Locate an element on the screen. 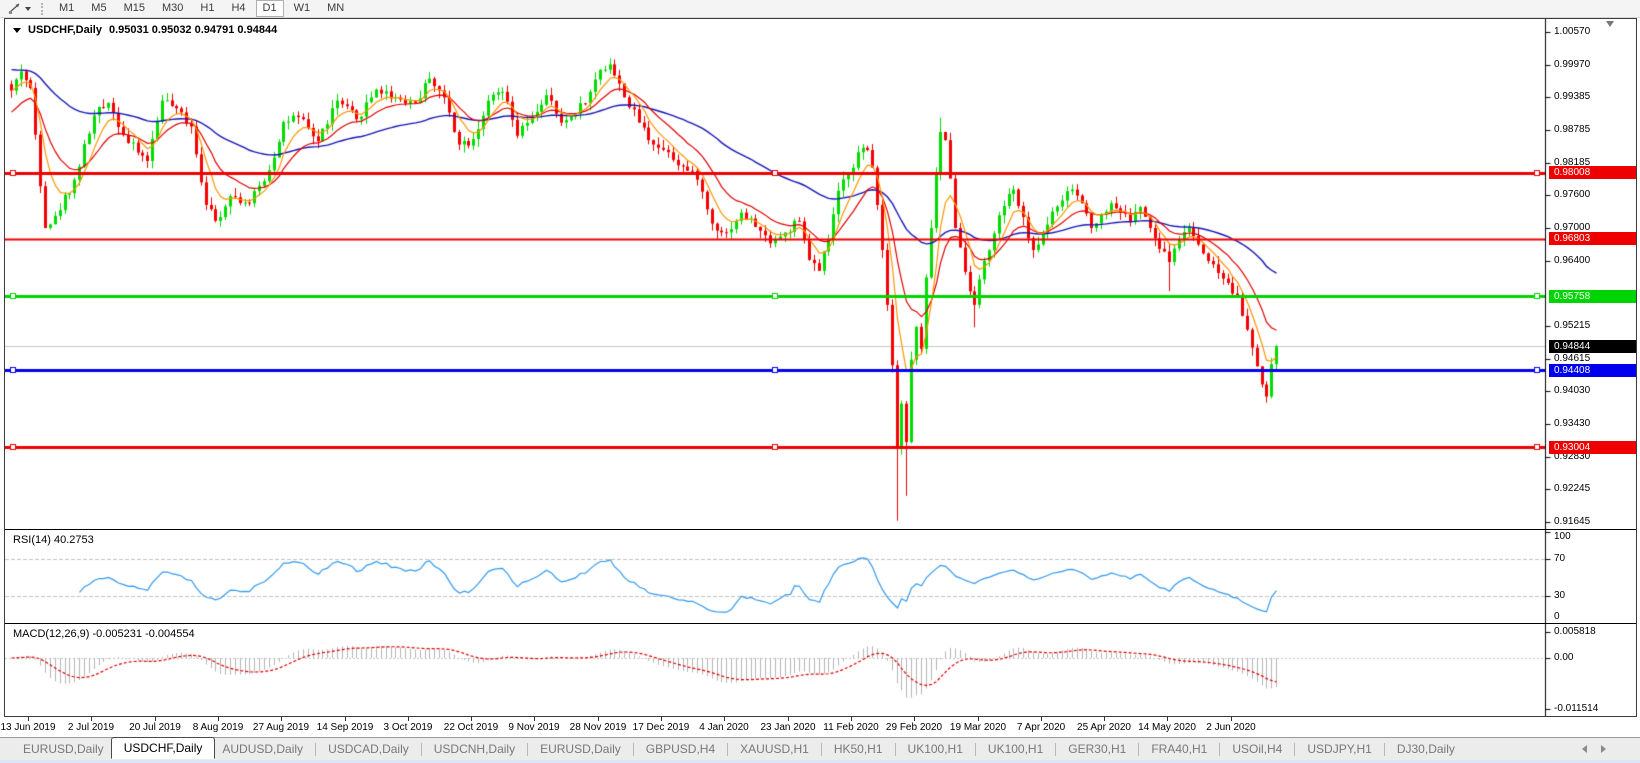 The width and height of the screenshot is (1640, 763). chart-tab-usdchf-1: USDCHF,Daily is located at coordinates (163, 748).